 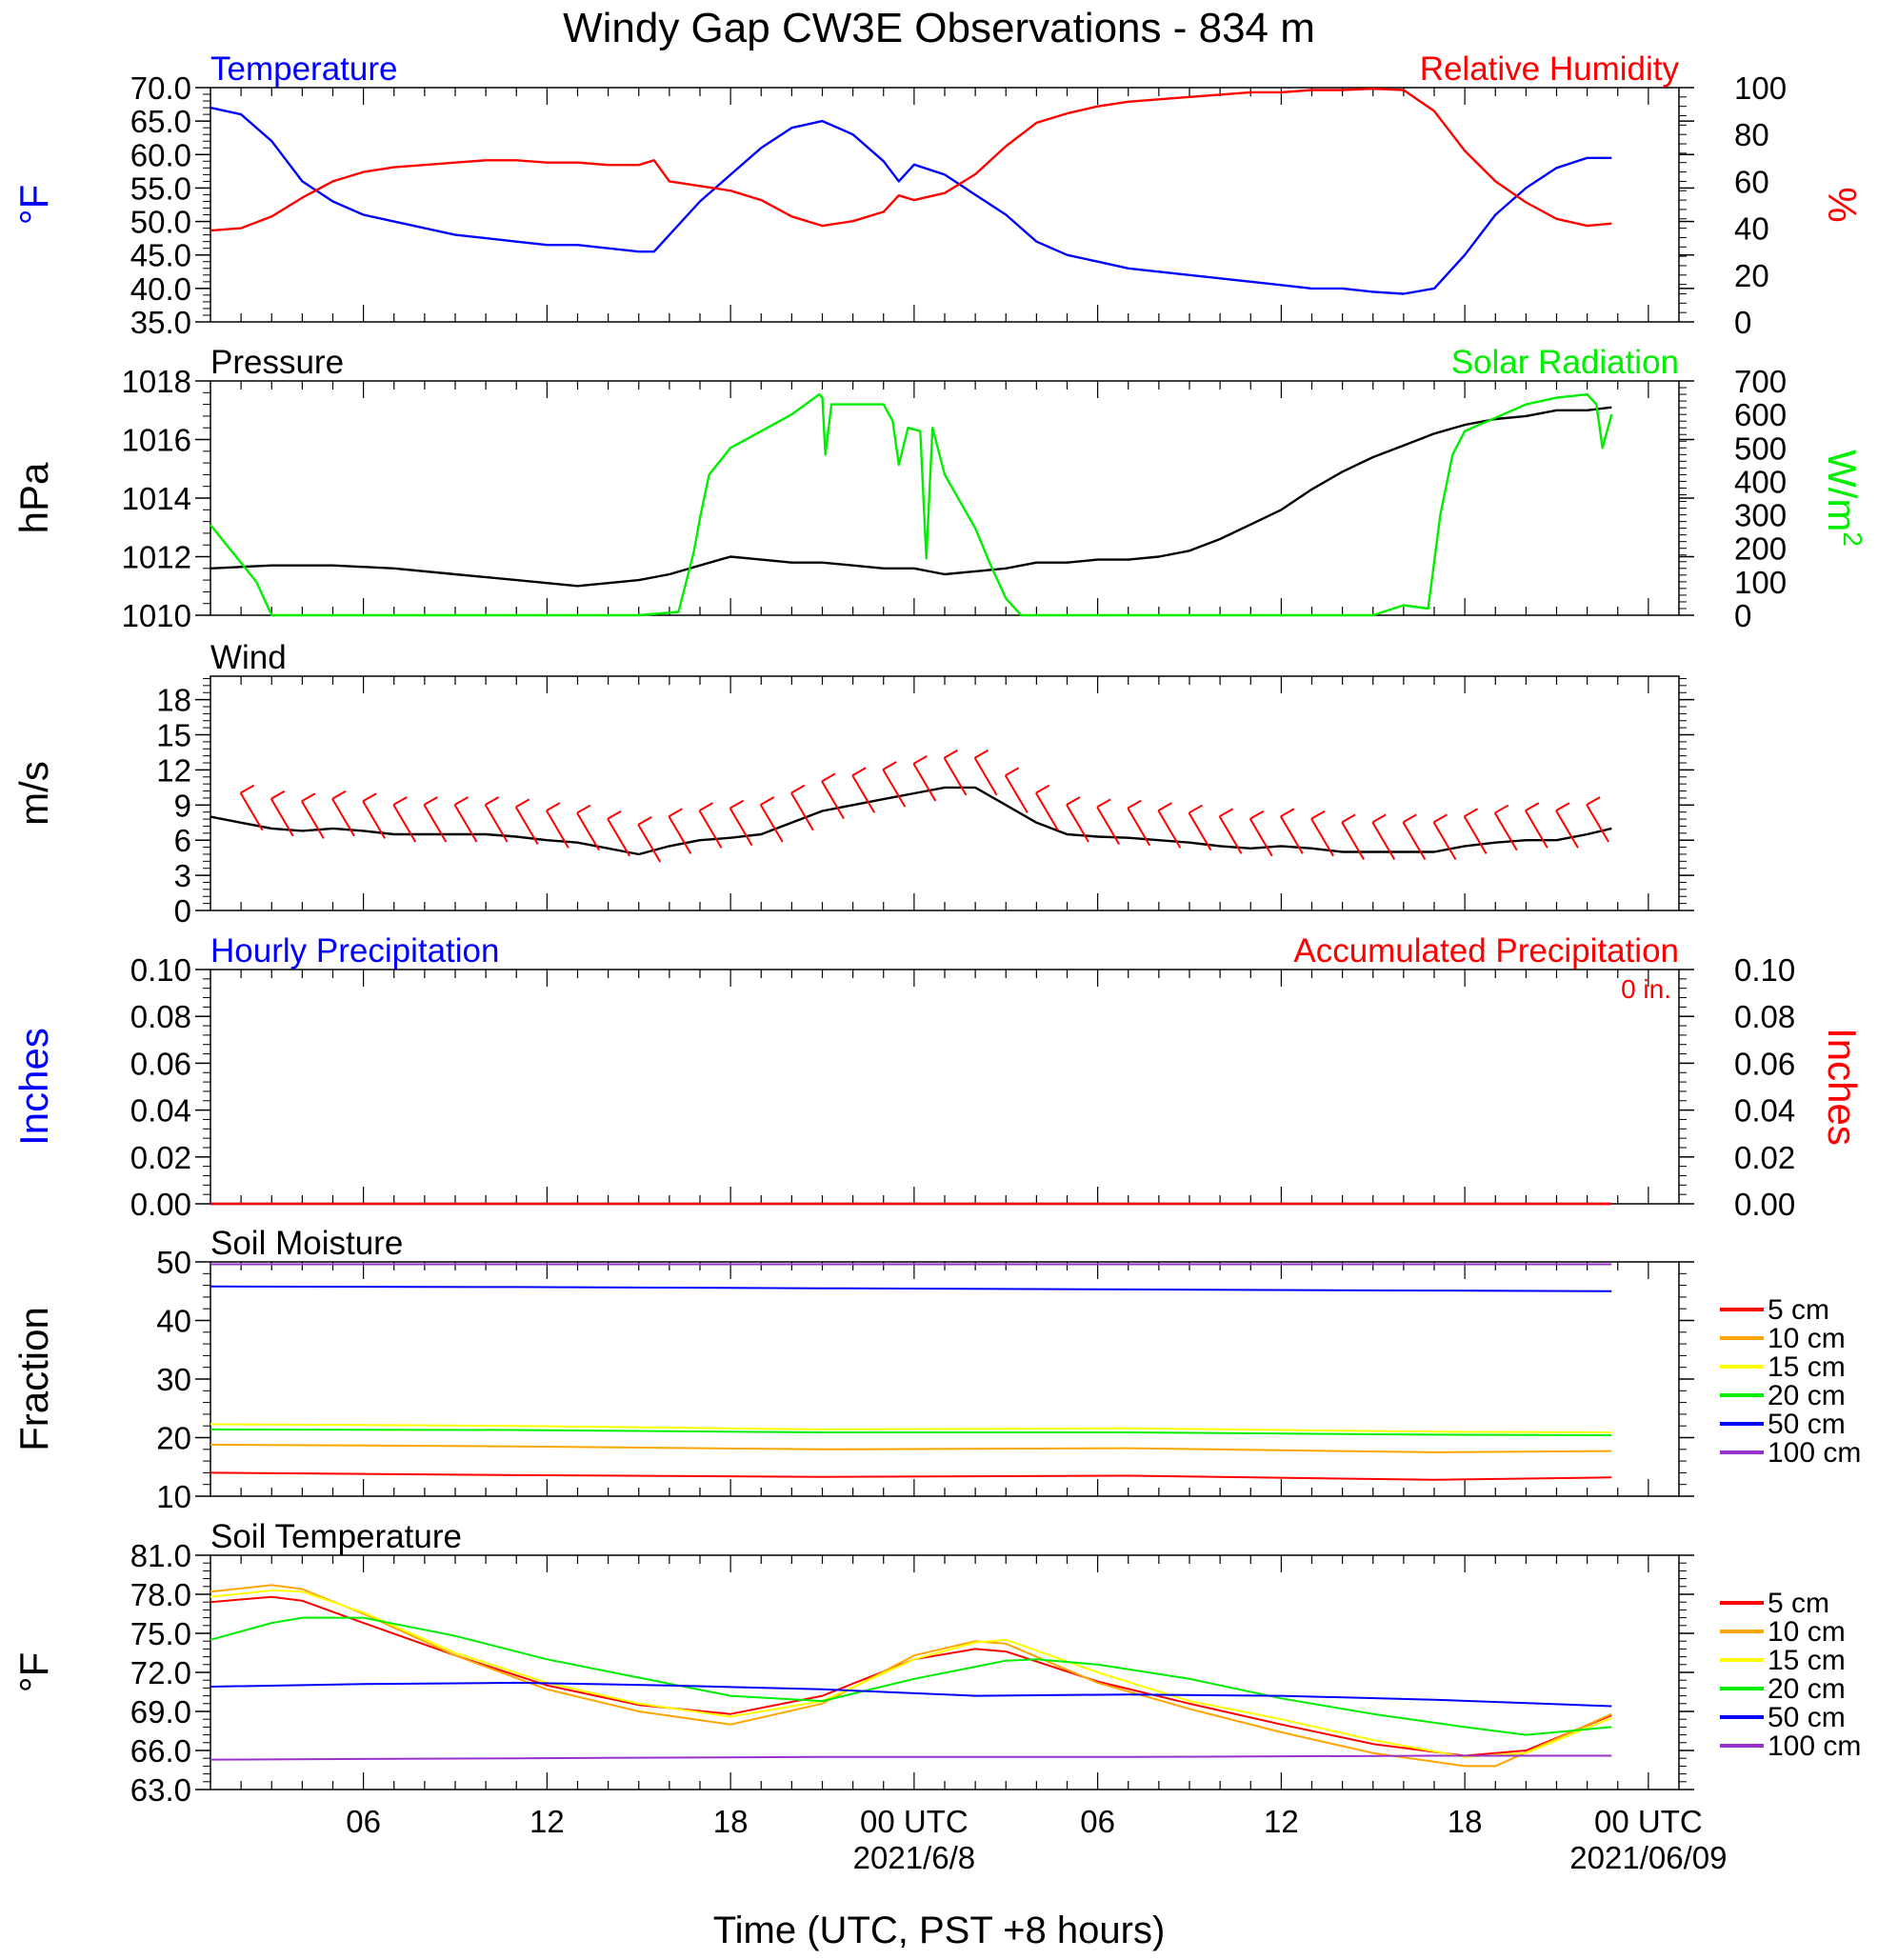 I want to click on left-tick-label: 1014, so click(x=156, y=499).